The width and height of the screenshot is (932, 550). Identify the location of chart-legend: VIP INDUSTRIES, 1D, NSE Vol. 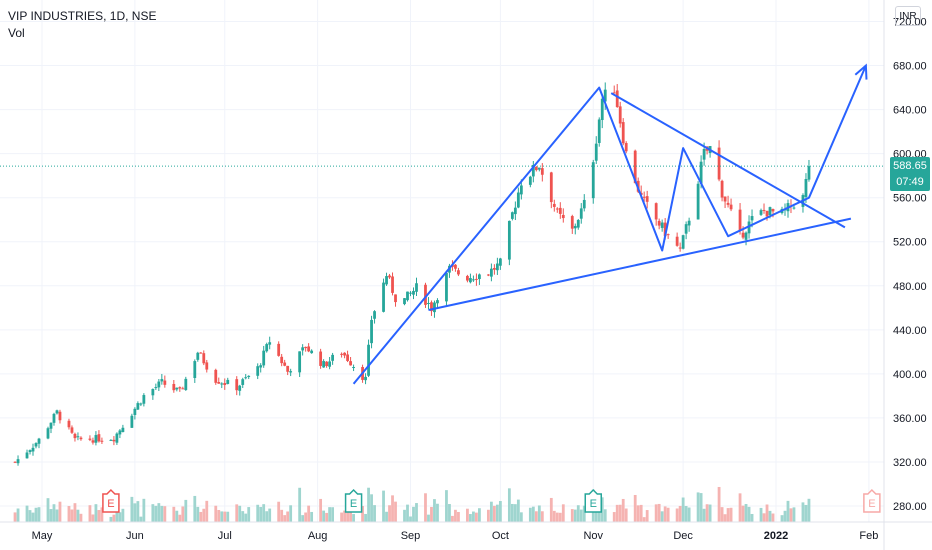
(82, 25).